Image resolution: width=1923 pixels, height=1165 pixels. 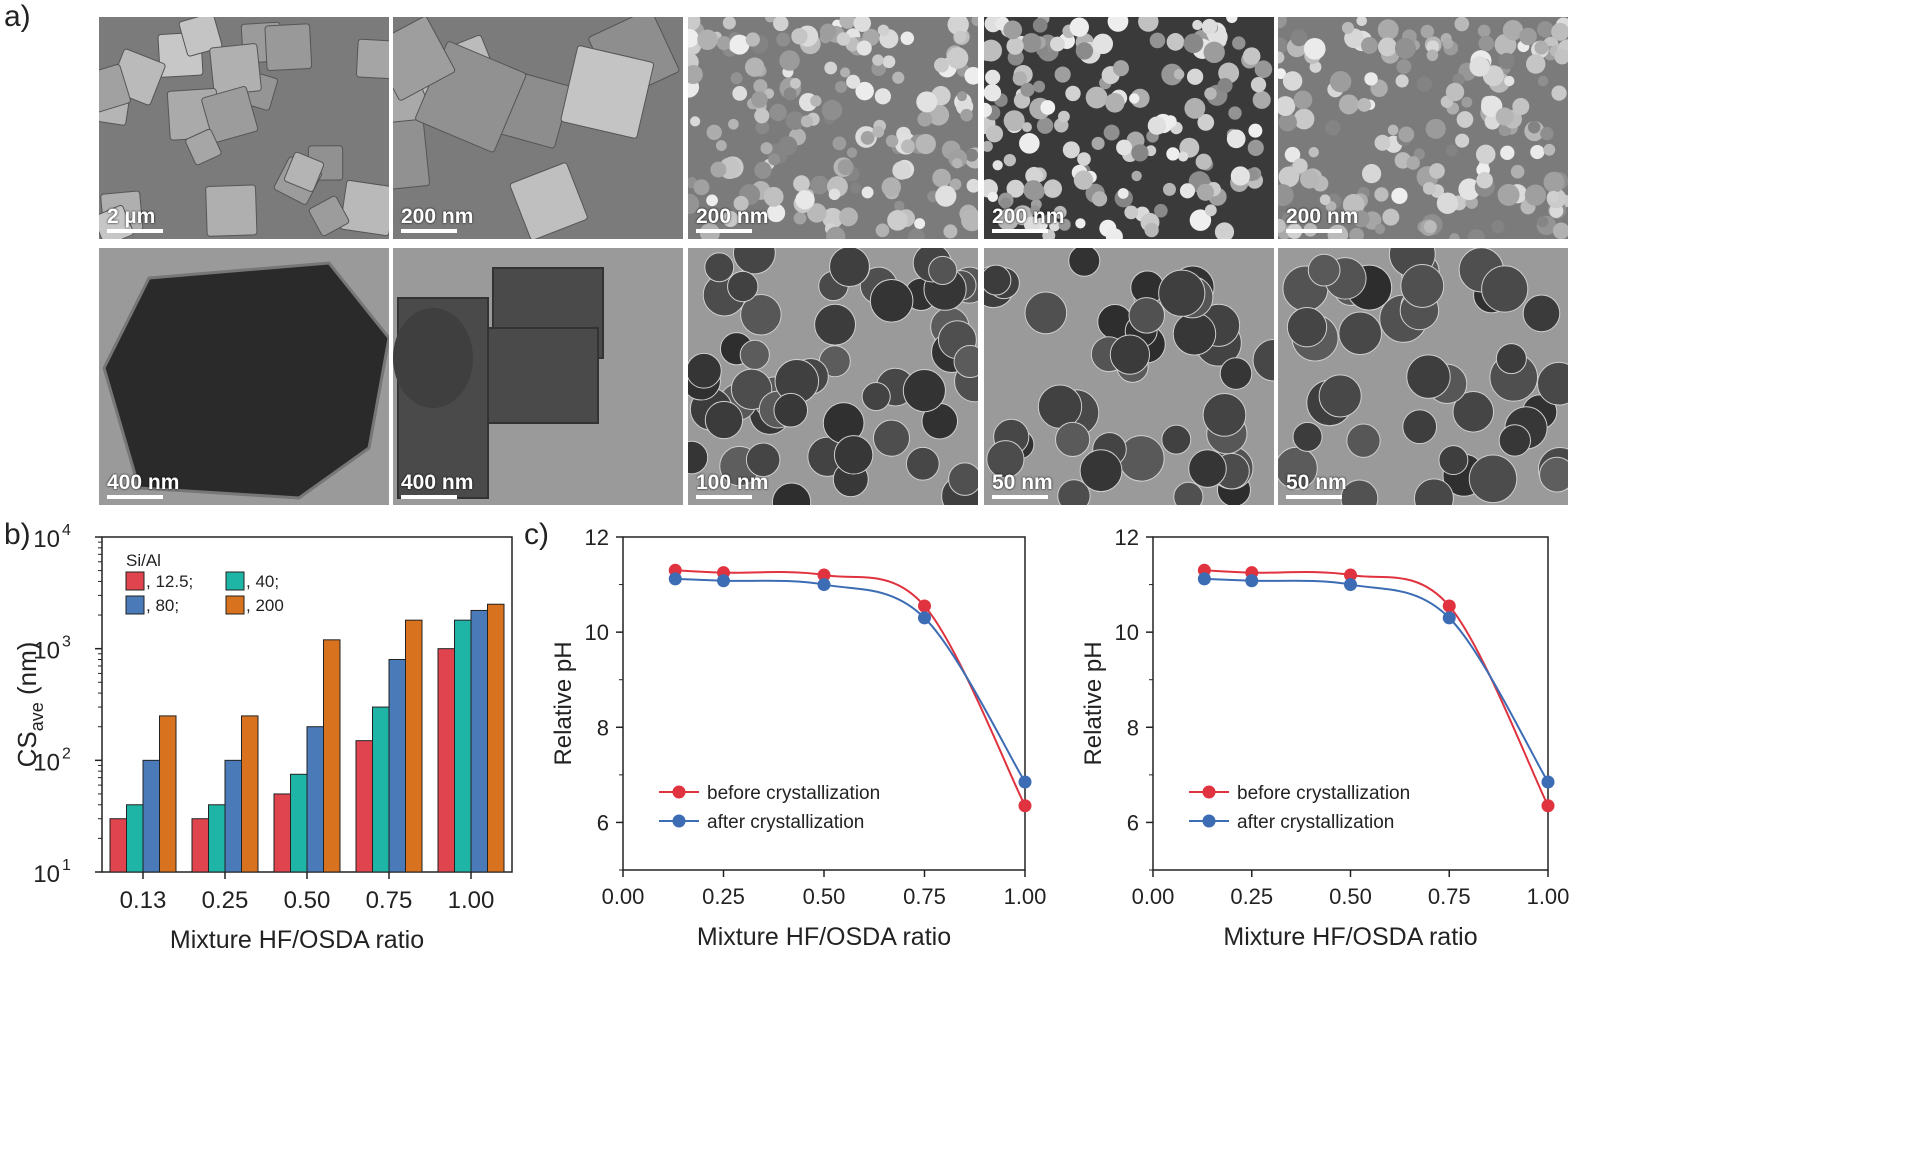 I want to click on x-tick-label: 0.75, so click(x=1449, y=896).